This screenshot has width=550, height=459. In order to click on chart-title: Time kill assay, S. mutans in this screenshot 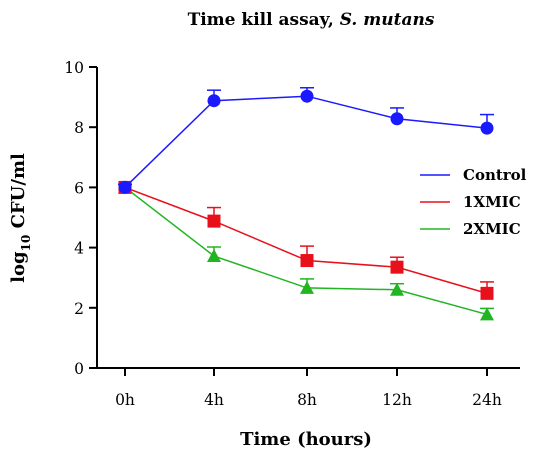, I will do `click(311, 20)`.